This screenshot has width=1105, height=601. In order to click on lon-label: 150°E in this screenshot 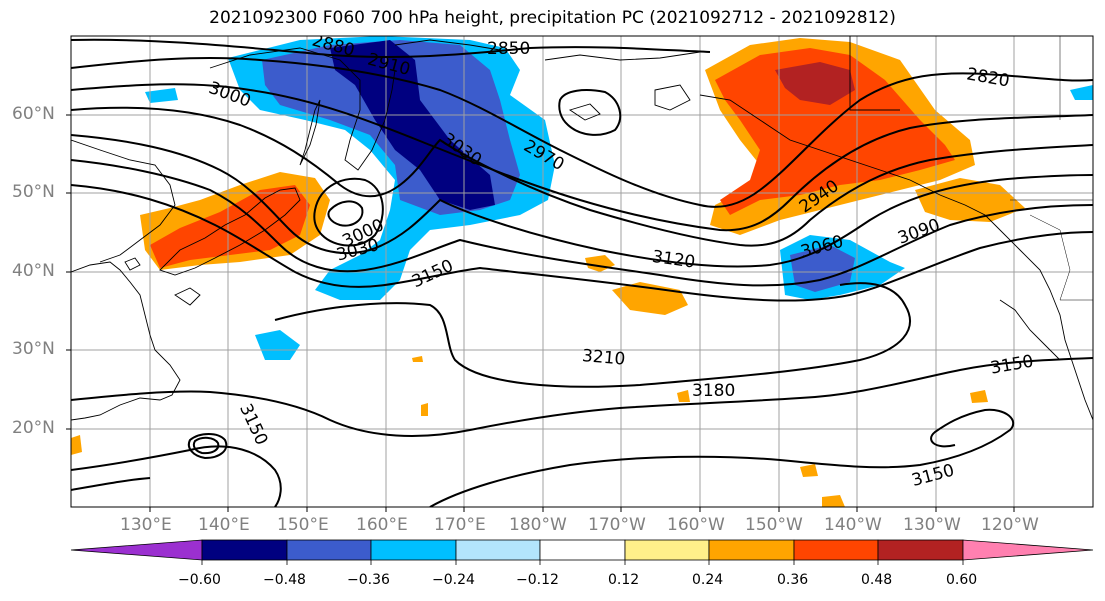, I will do `click(303, 525)`.